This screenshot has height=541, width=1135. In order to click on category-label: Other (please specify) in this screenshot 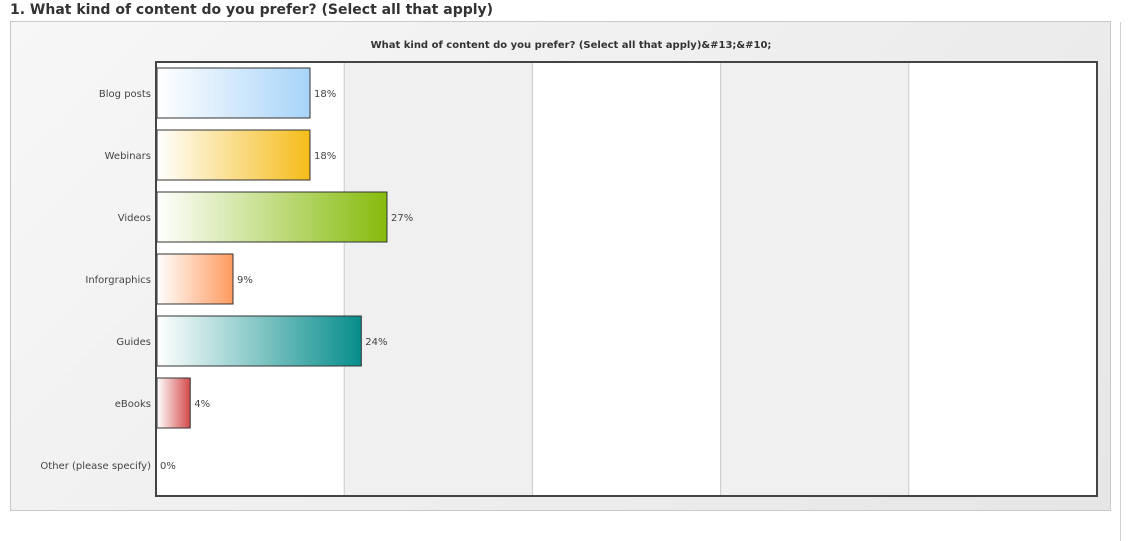, I will do `click(95, 466)`.